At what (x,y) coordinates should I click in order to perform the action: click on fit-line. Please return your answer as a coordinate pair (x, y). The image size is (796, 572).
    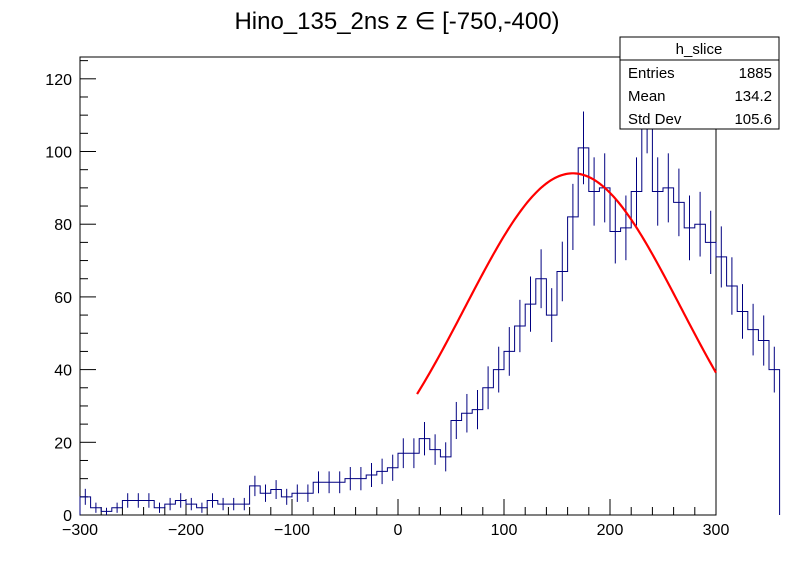
    Looking at the image, I should click on (566, 283).